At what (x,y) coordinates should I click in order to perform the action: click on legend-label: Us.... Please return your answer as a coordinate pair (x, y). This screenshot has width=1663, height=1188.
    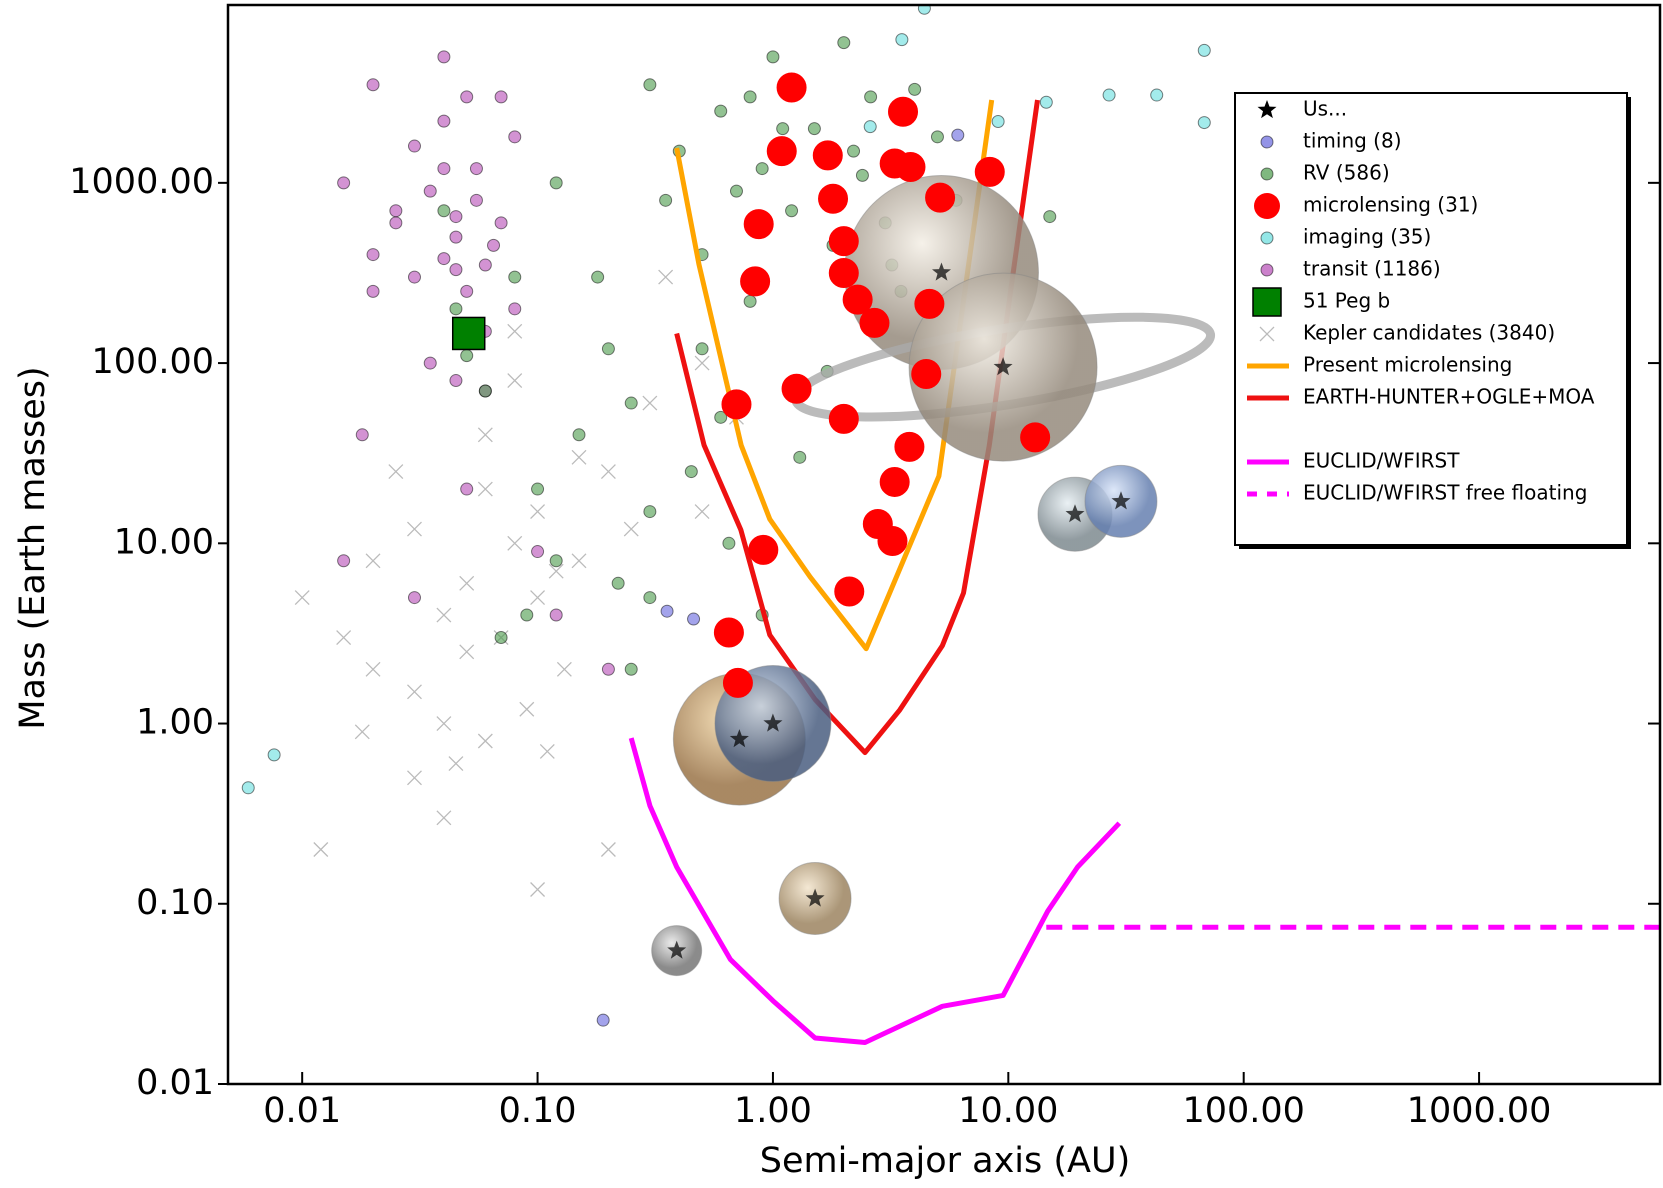
    Looking at the image, I should click on (1325, 109).